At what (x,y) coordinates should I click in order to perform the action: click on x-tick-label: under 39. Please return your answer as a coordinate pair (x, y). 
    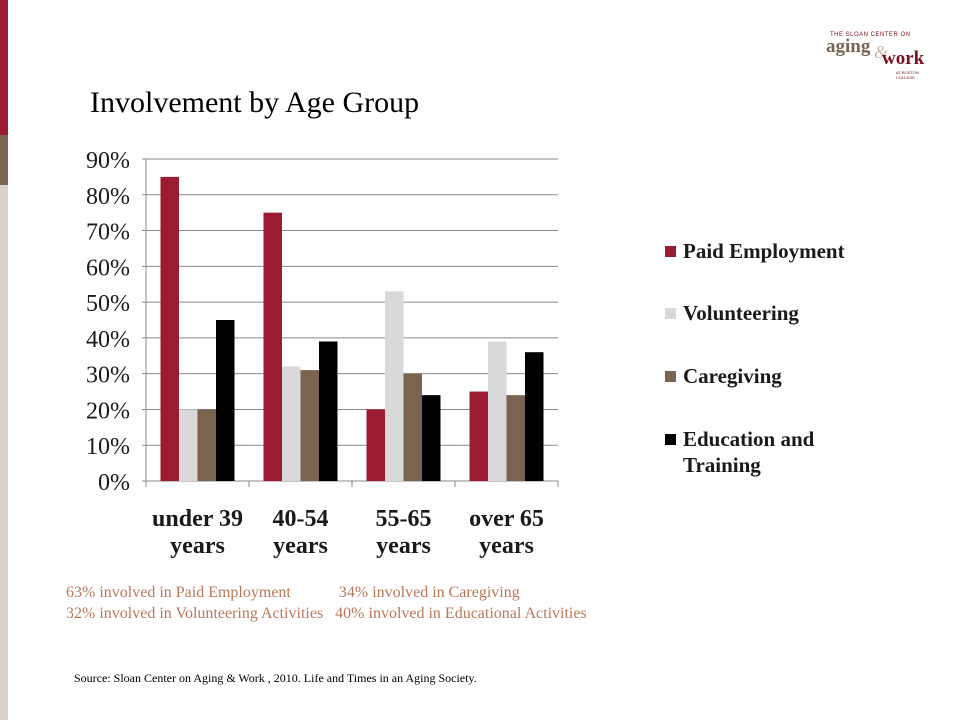
    Looking at the image, I should click on (197, 519).